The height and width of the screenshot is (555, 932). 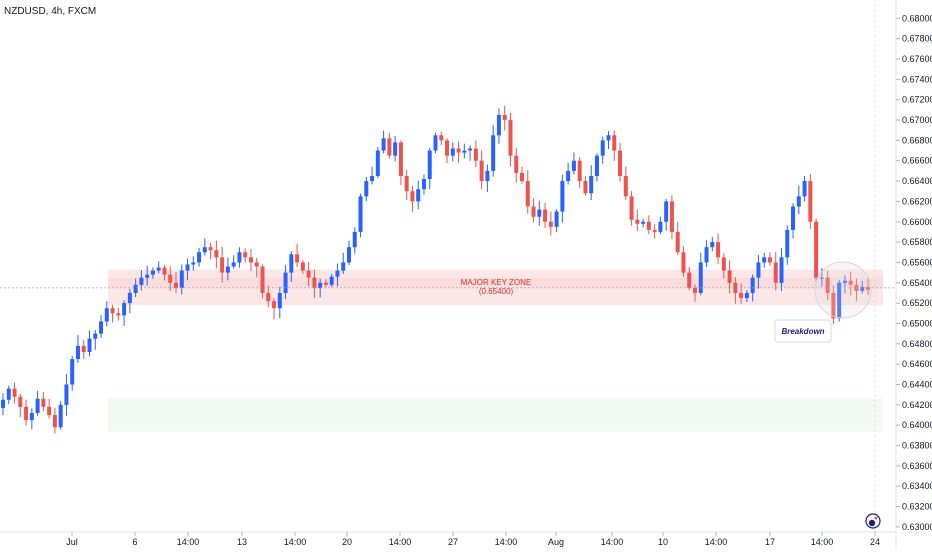 What do you see at coordinates (917, 507) in the screenshot?
I see `price-tick-label: 0.63200` at bounding box center [917, 507].